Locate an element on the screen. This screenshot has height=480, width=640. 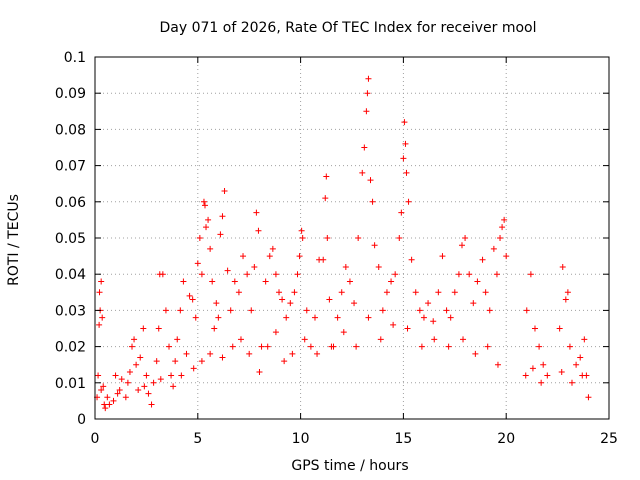
y-tick-label: 0.04 is located at coordinates (70, 275).